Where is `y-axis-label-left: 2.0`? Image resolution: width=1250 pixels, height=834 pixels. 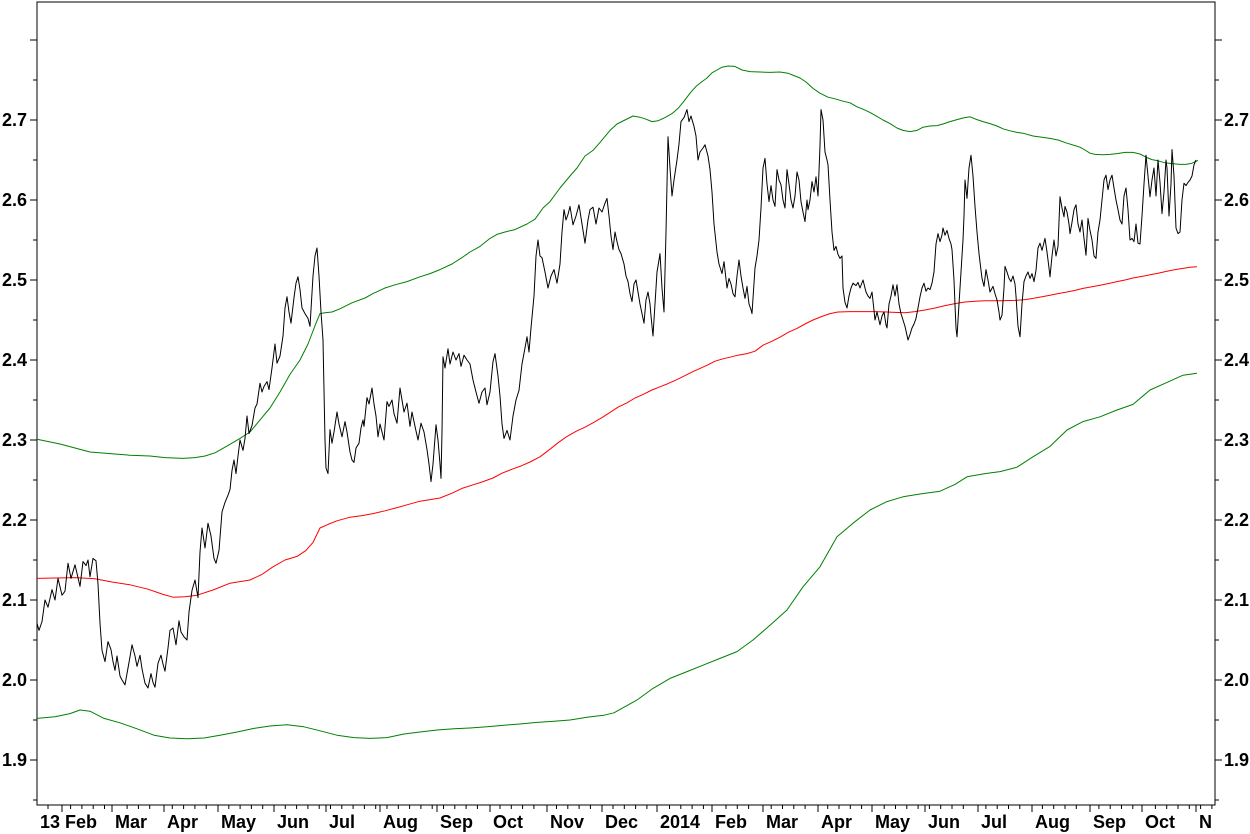 y-axis-label-left: 2.0 is located at coordinates (14, 680).